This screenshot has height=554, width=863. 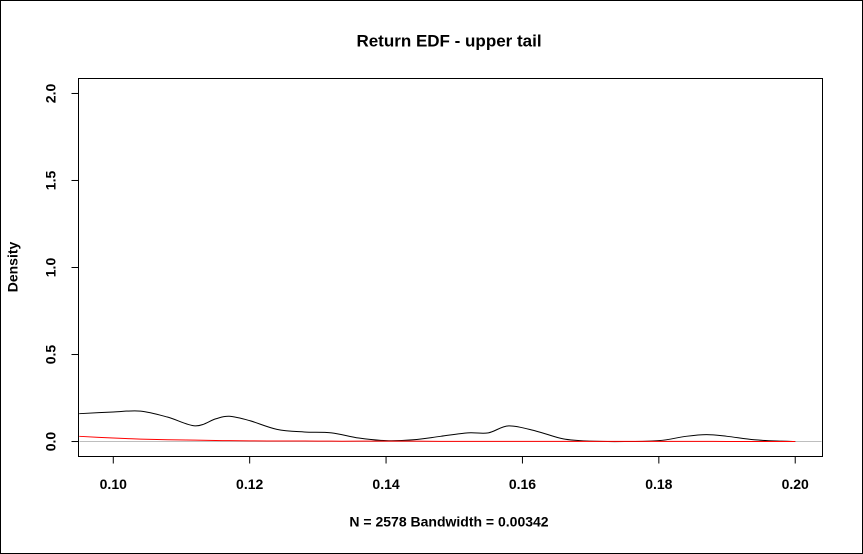 I want to click on y-tick-label: 0.5, so click(x=51, y=355).